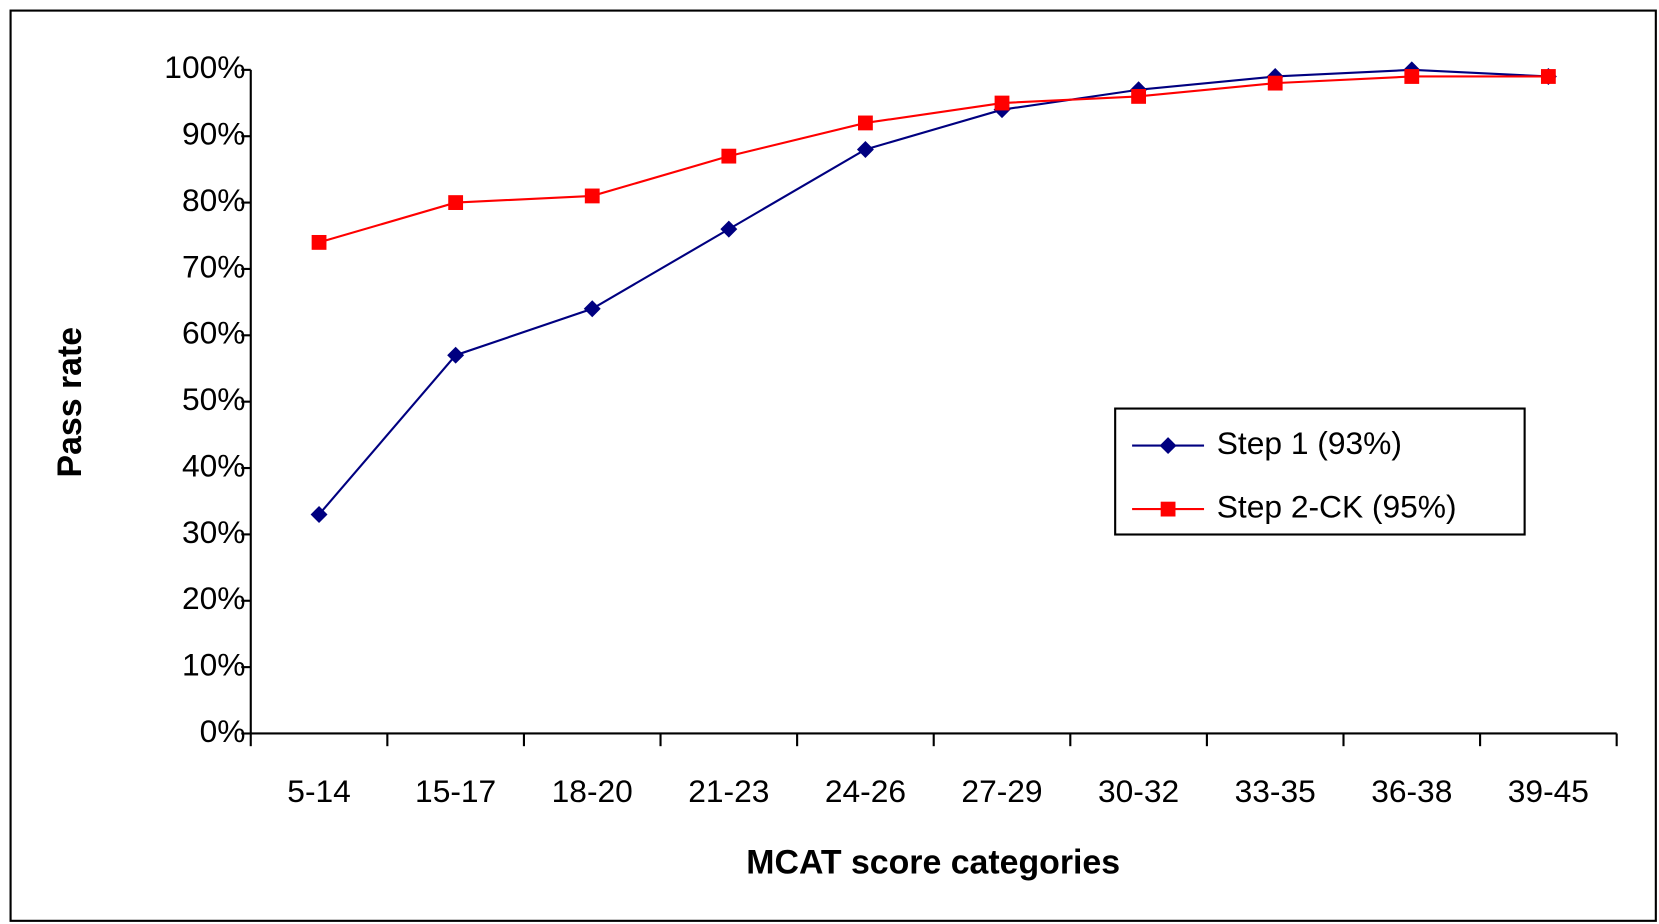 This screenshot has width=1659, height=924. Describe the element at coordinates (1309, 443) in the screenshot. I see `legend-label: Step 1 (93%)` at that location.